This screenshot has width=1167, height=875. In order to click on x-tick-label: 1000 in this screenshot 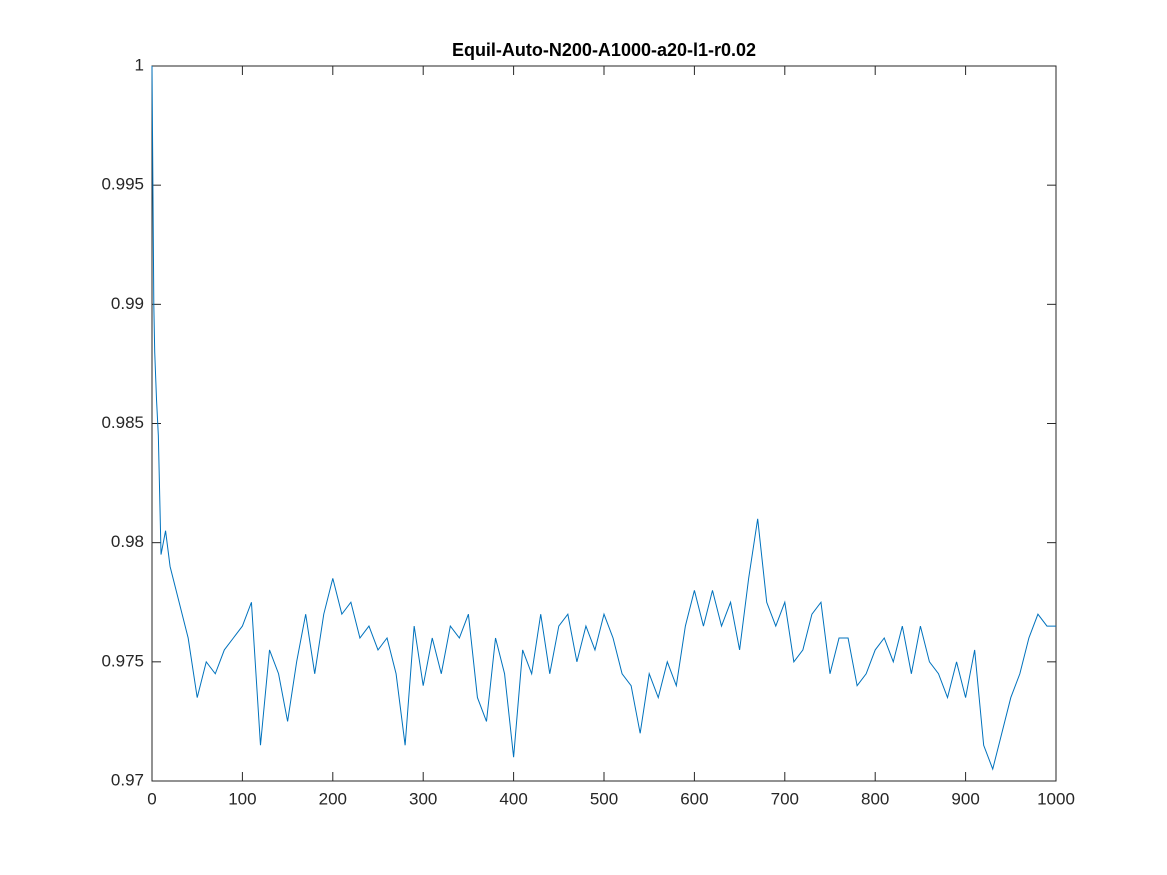, I will do `click(1056, 798)`.